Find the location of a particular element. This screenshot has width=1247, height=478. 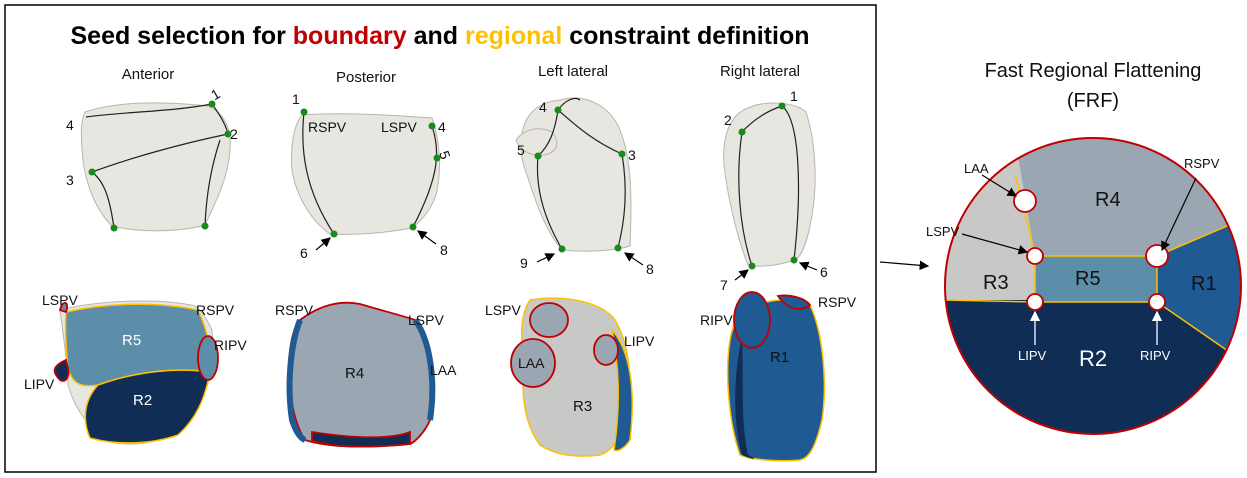

frf-disk-outline is located at coordinates (1093, 286).